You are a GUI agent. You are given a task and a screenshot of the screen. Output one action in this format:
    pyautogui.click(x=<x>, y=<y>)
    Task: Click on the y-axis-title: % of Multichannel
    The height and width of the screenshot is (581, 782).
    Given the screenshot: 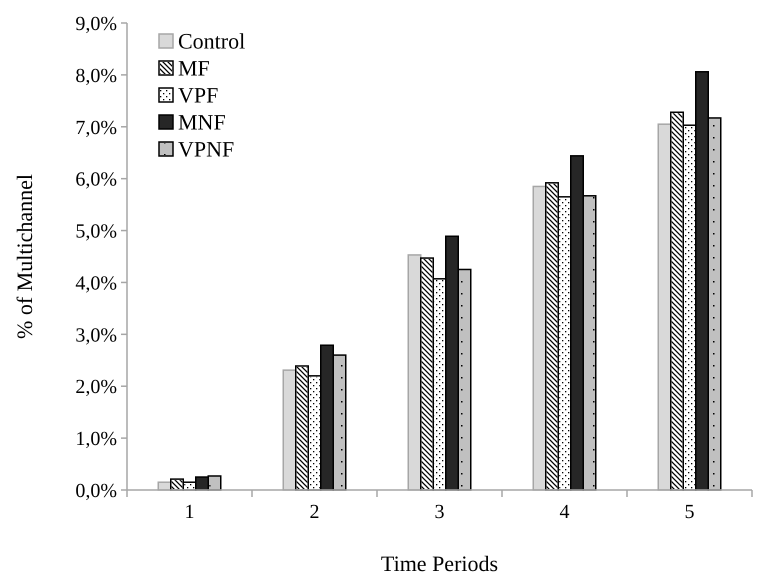 What is the action you would take?
    pyautogui.click(x=24, y=256)
    